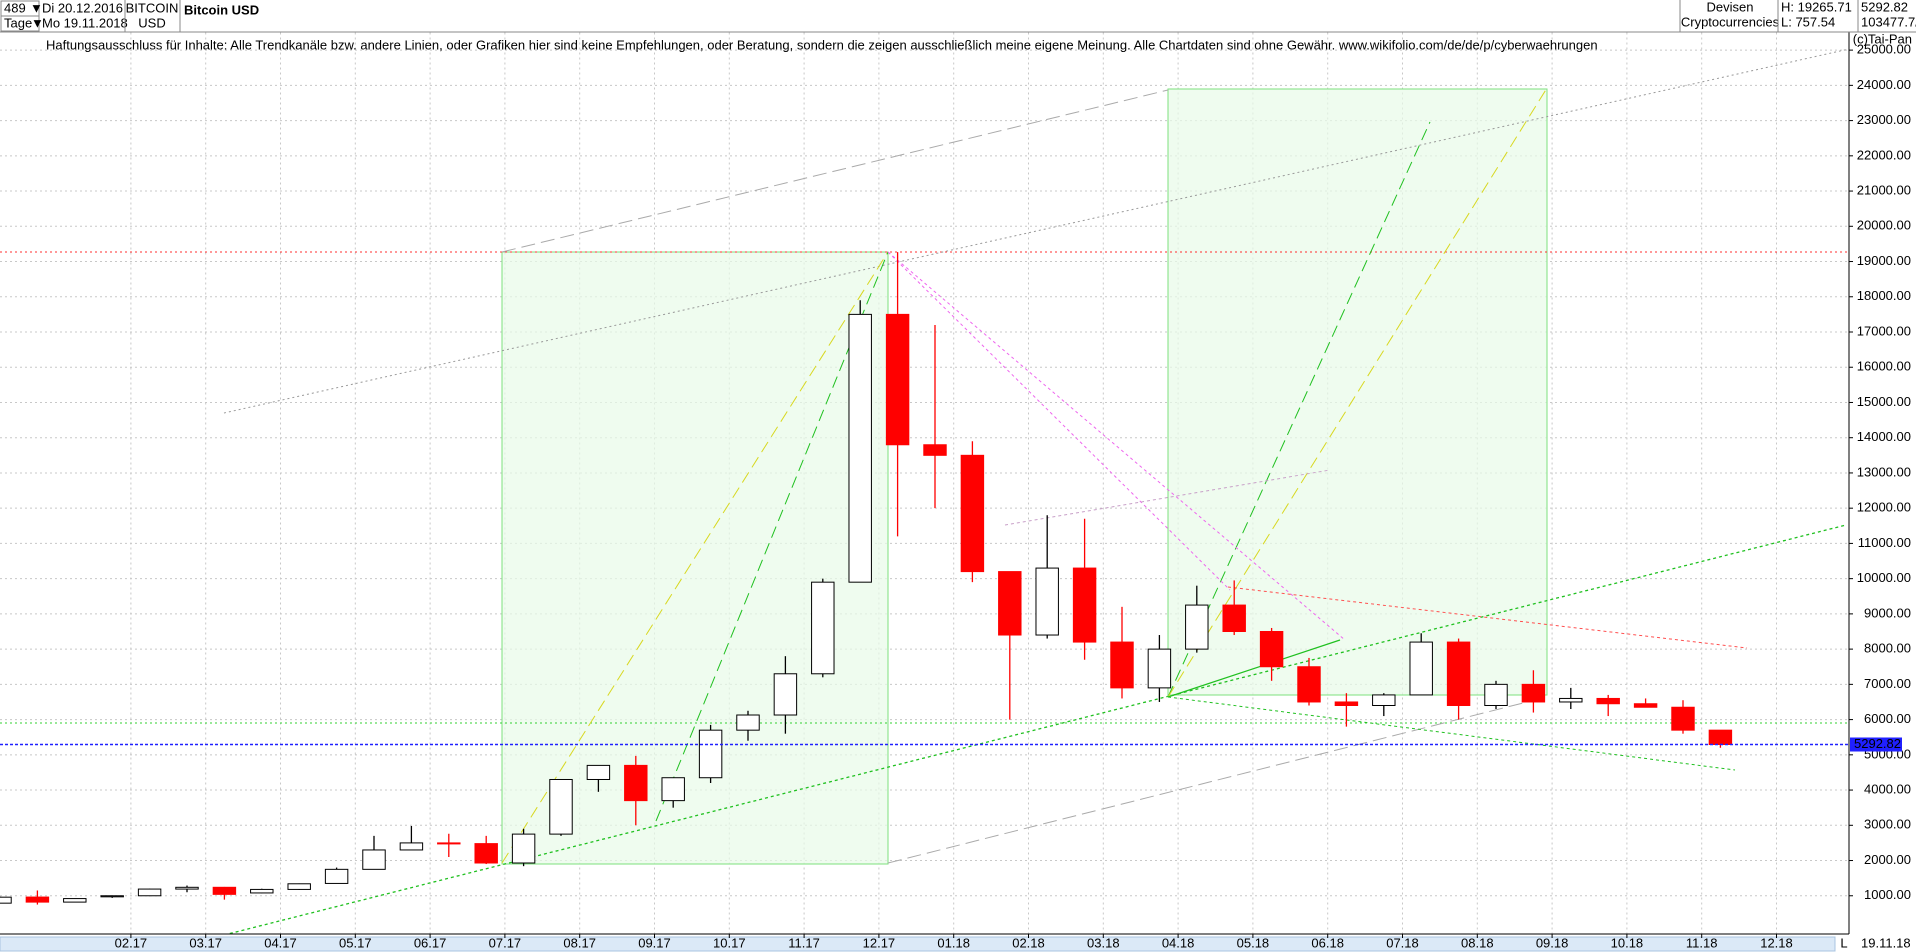 The image size is (1916, 952). What do you see at coordinates (1028, 942) in the screenshot?
I see `x-tick-label: 02.18` at bounding box center [1028, 942].